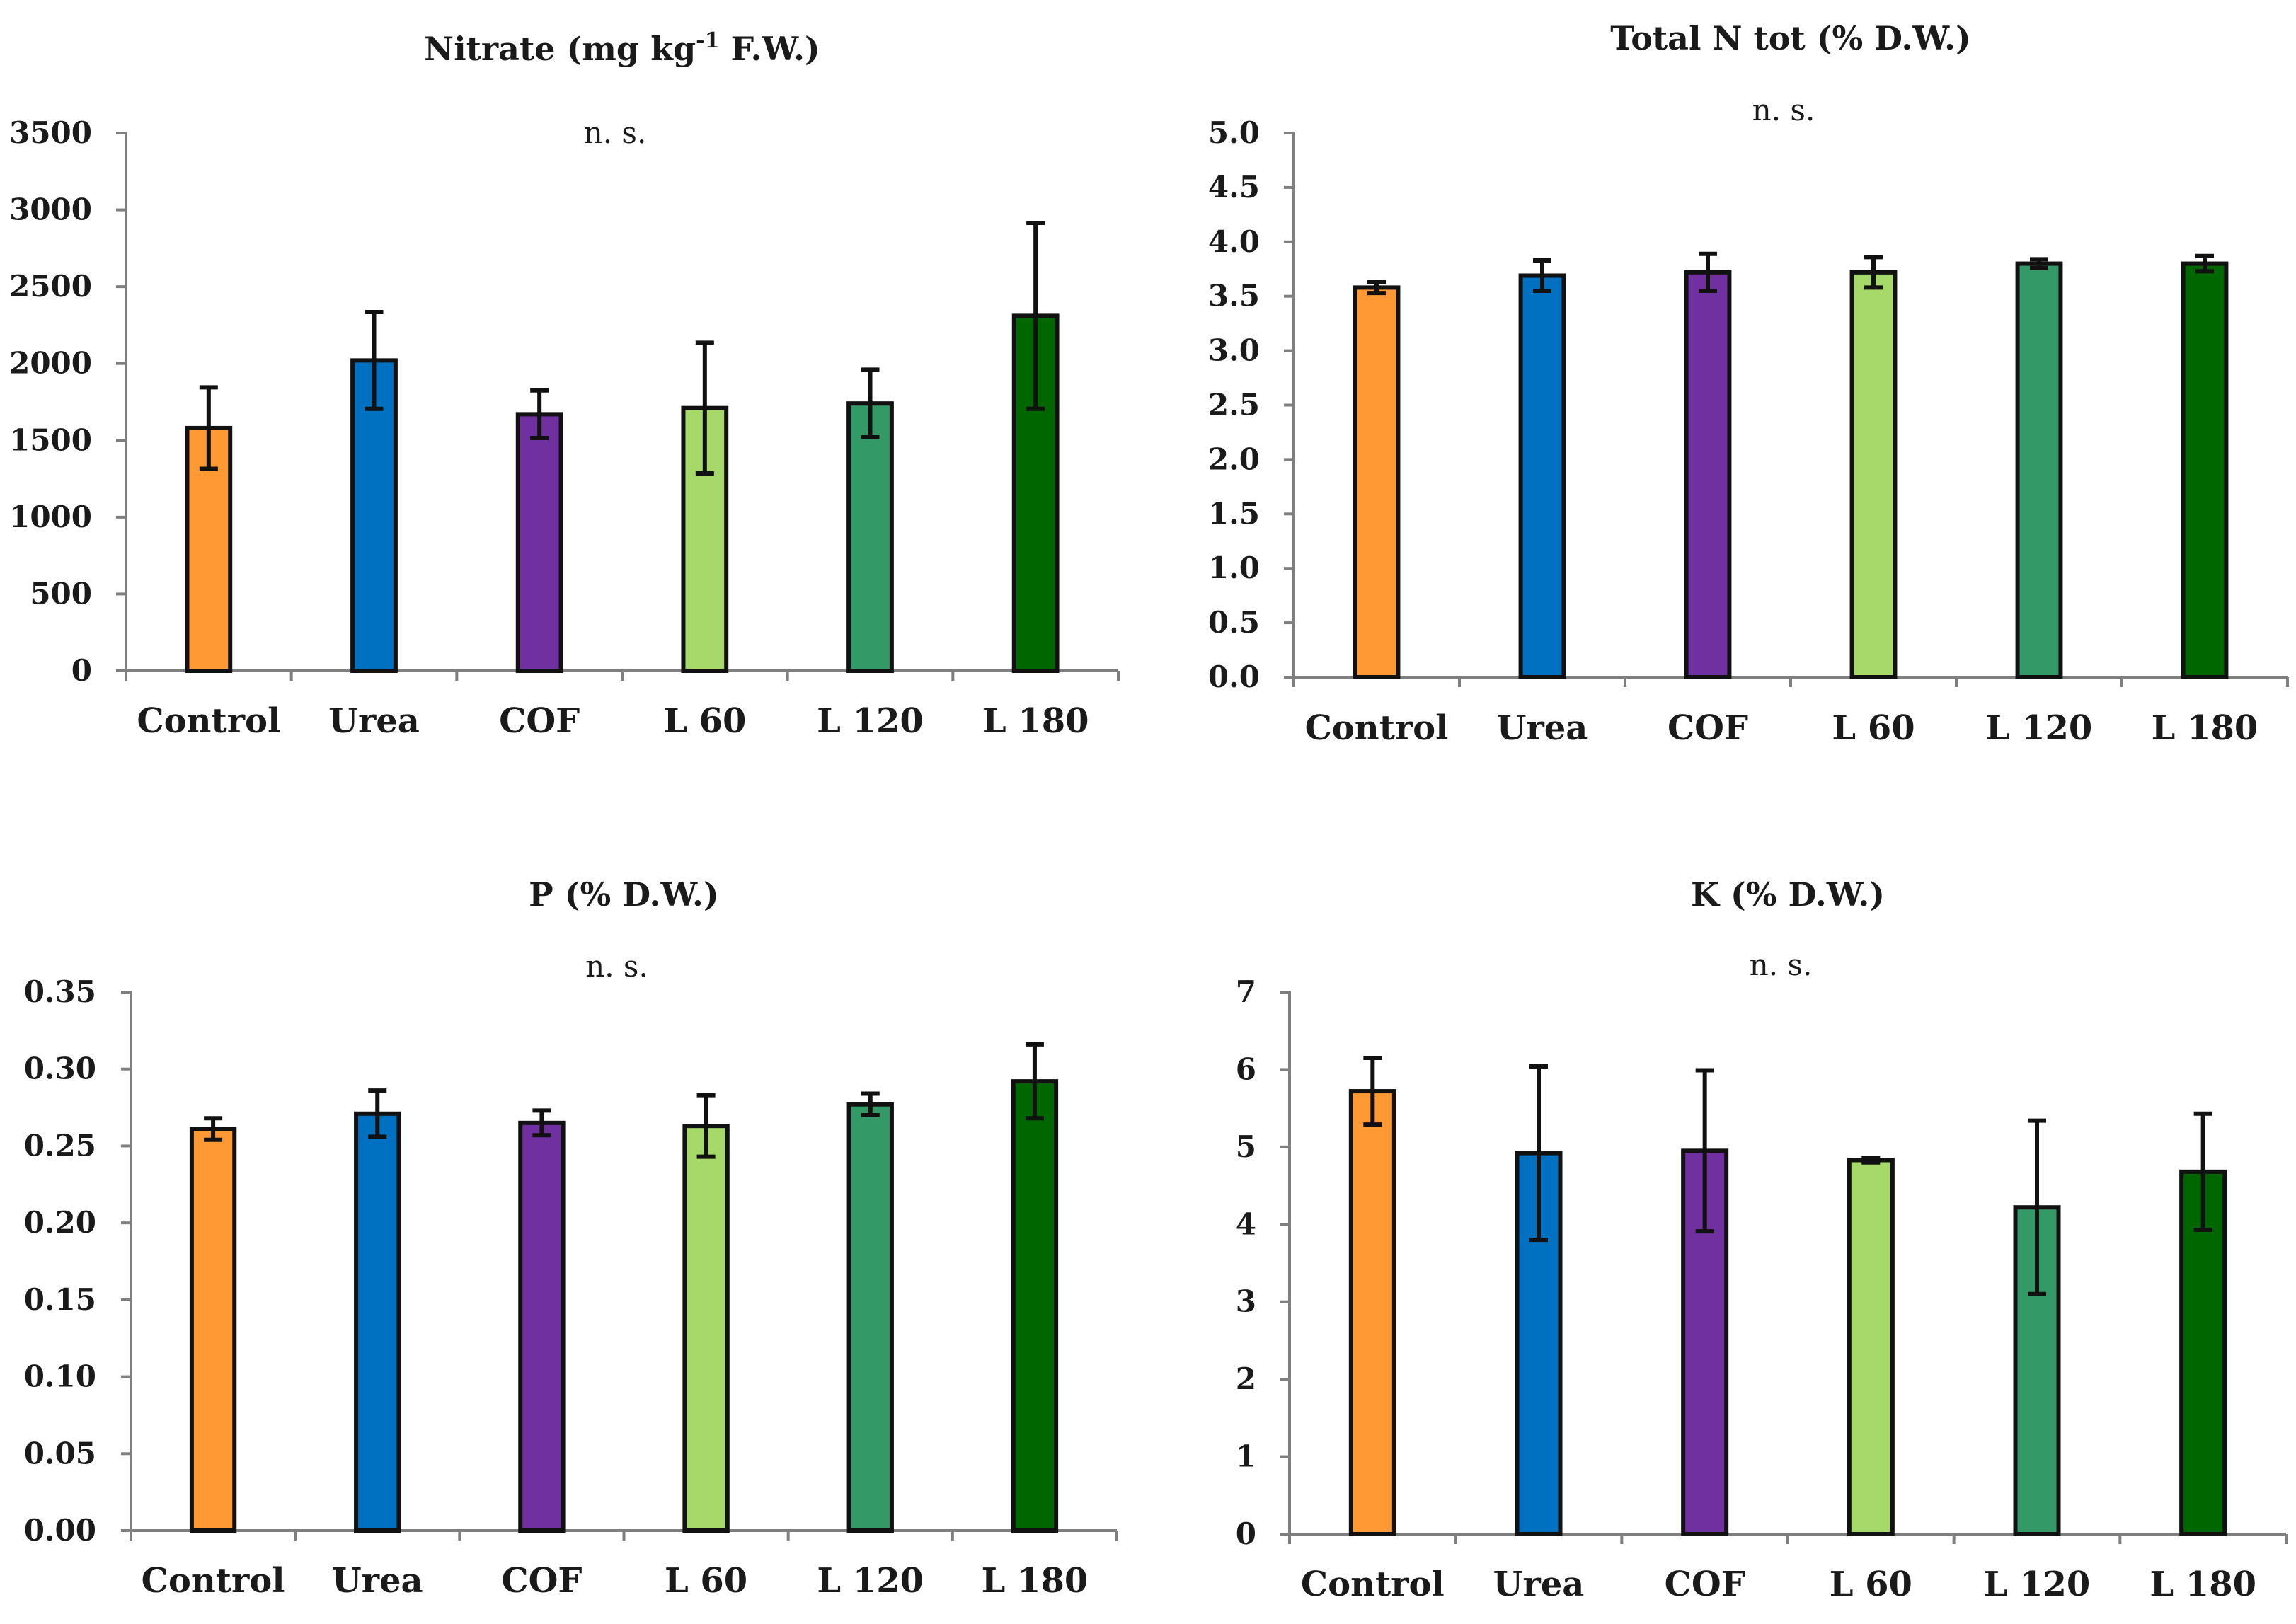 The height and width of the screenshot is (1624, 2296). What do you see at coordinates (51, 209) in the screenshot?
I see `y-tick-label: 3000` at bounding box center [51, 209].